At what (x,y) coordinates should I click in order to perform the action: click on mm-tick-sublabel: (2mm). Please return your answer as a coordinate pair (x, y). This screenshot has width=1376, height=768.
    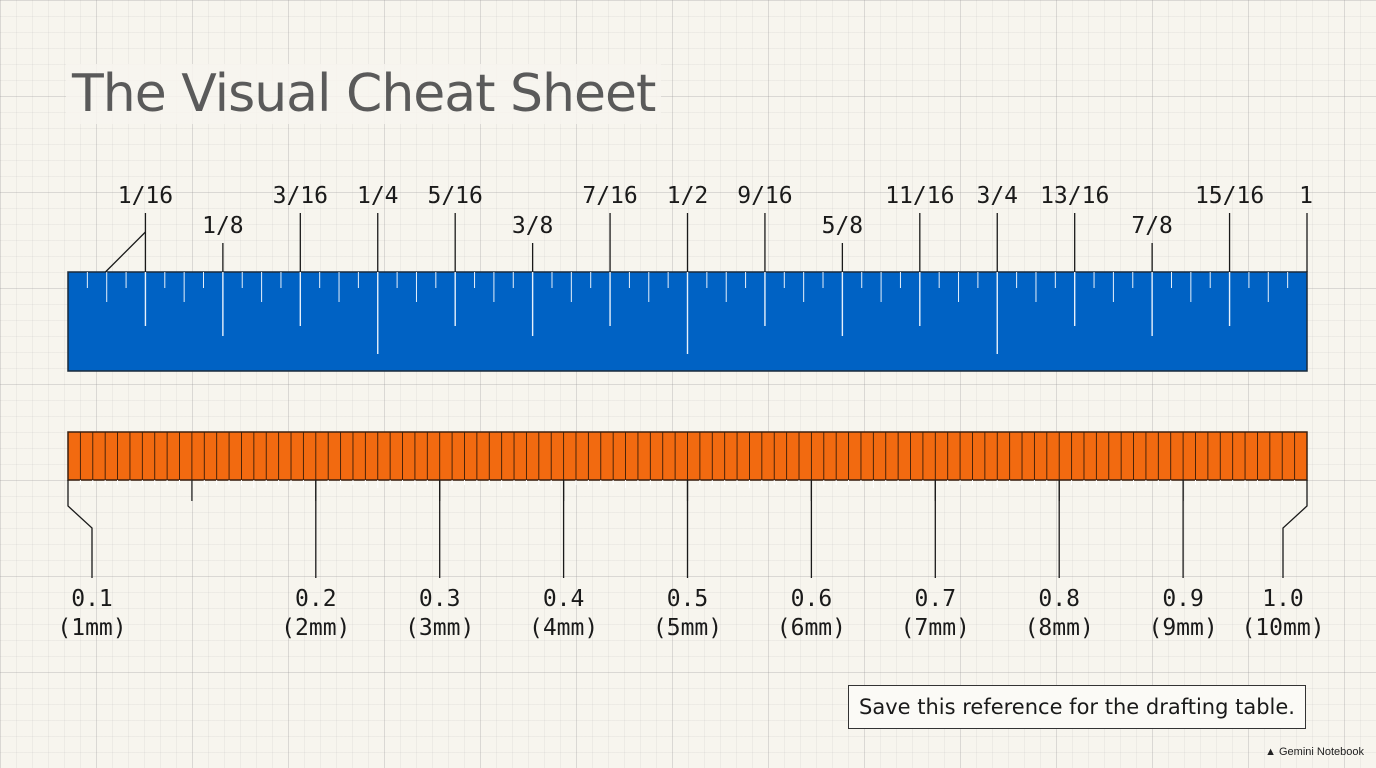
    Looking at the image, I should click on (315, 628).